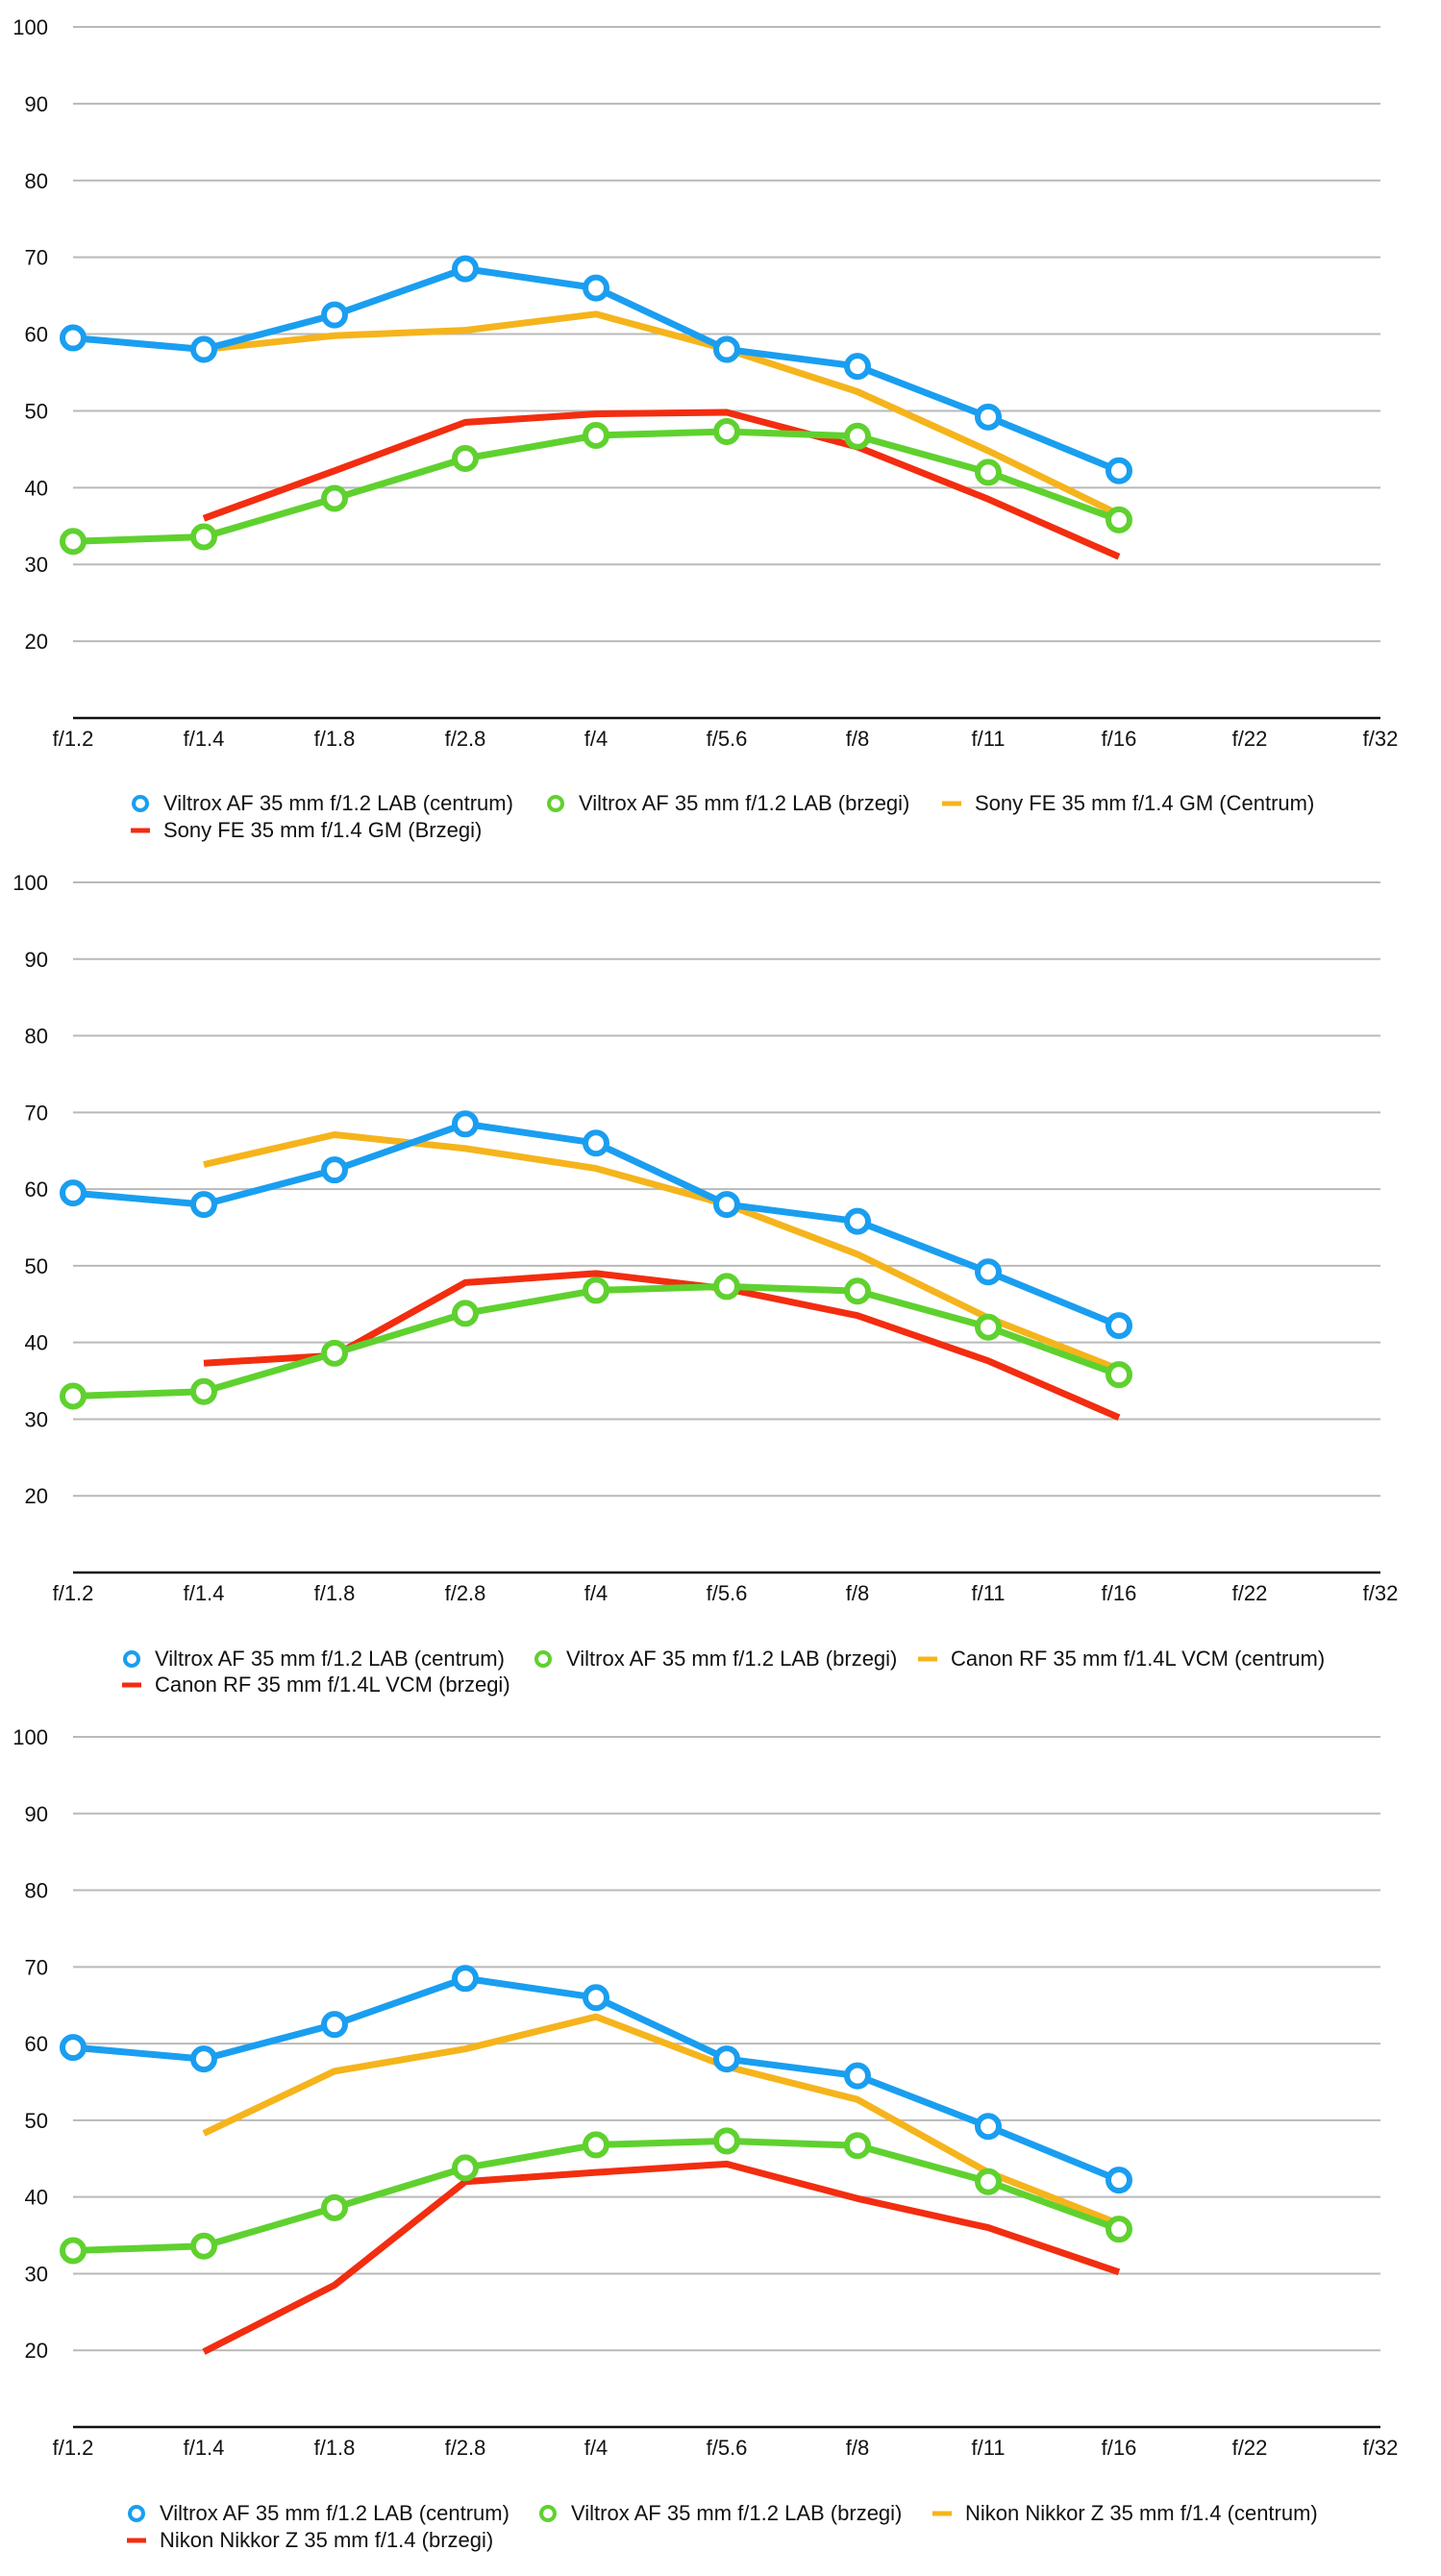  What do you see at coordinates (1144, 803) in the screenshot?
I see `legend-label-3: Sony FE 35 mm f/1.4 GM (Centrum)` at bounding box center [1144, 803].